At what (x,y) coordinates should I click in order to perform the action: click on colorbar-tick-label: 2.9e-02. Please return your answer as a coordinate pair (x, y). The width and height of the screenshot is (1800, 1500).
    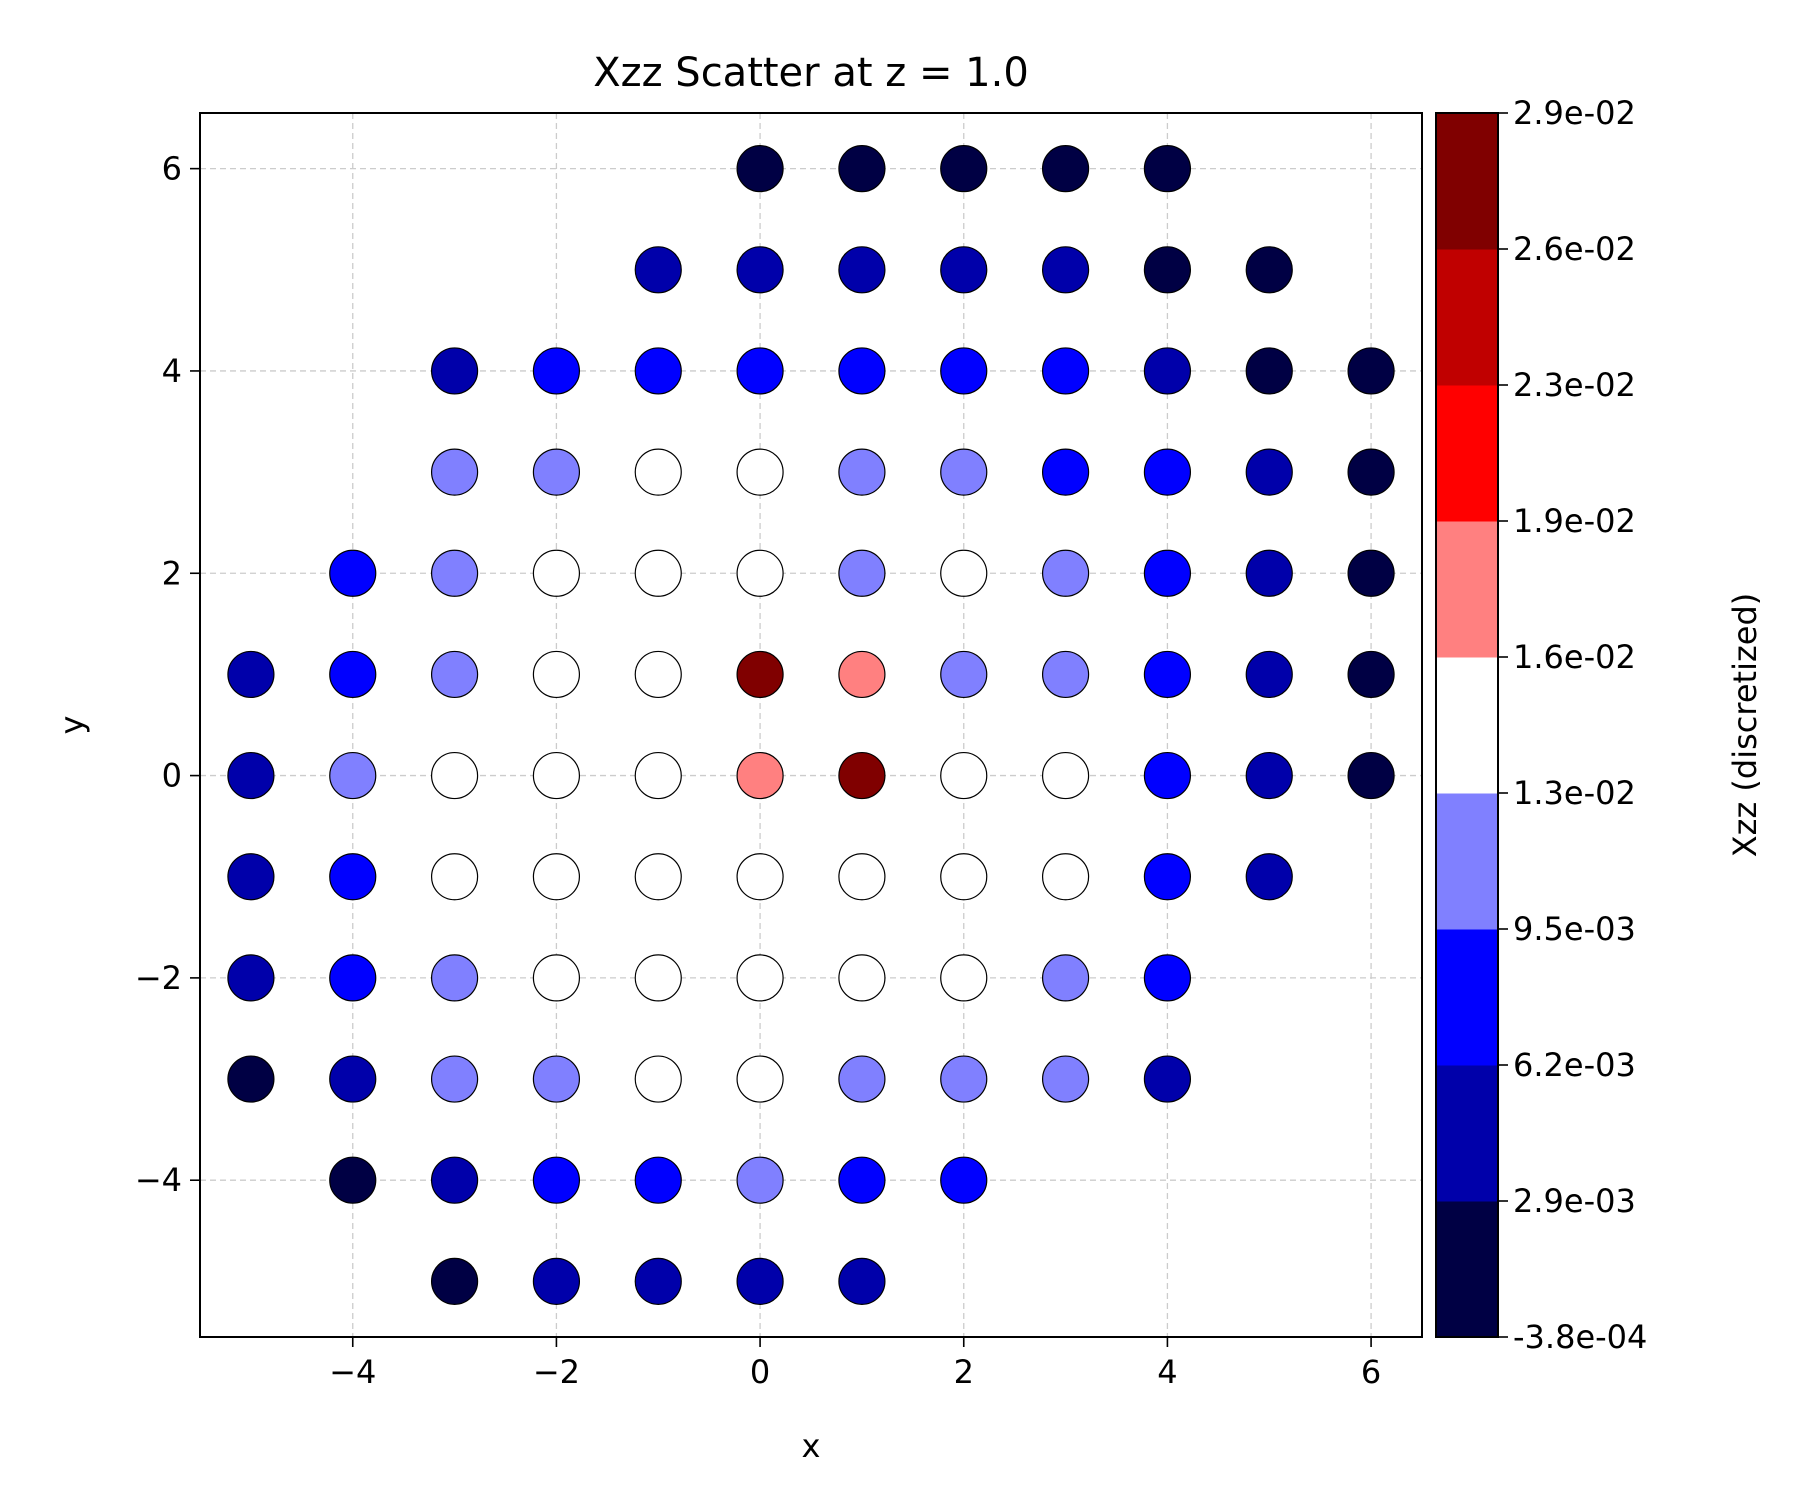
    Looking at the image, I should click on (1574, 113).